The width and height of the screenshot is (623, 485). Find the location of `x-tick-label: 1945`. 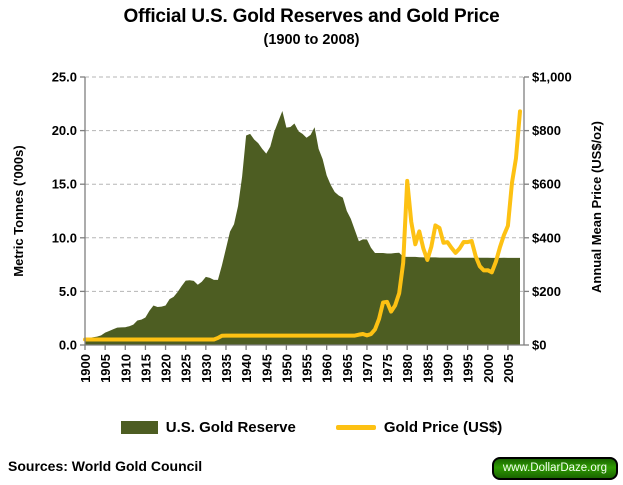

x-tick-label: 1945 is located at coordinates (266, 368).